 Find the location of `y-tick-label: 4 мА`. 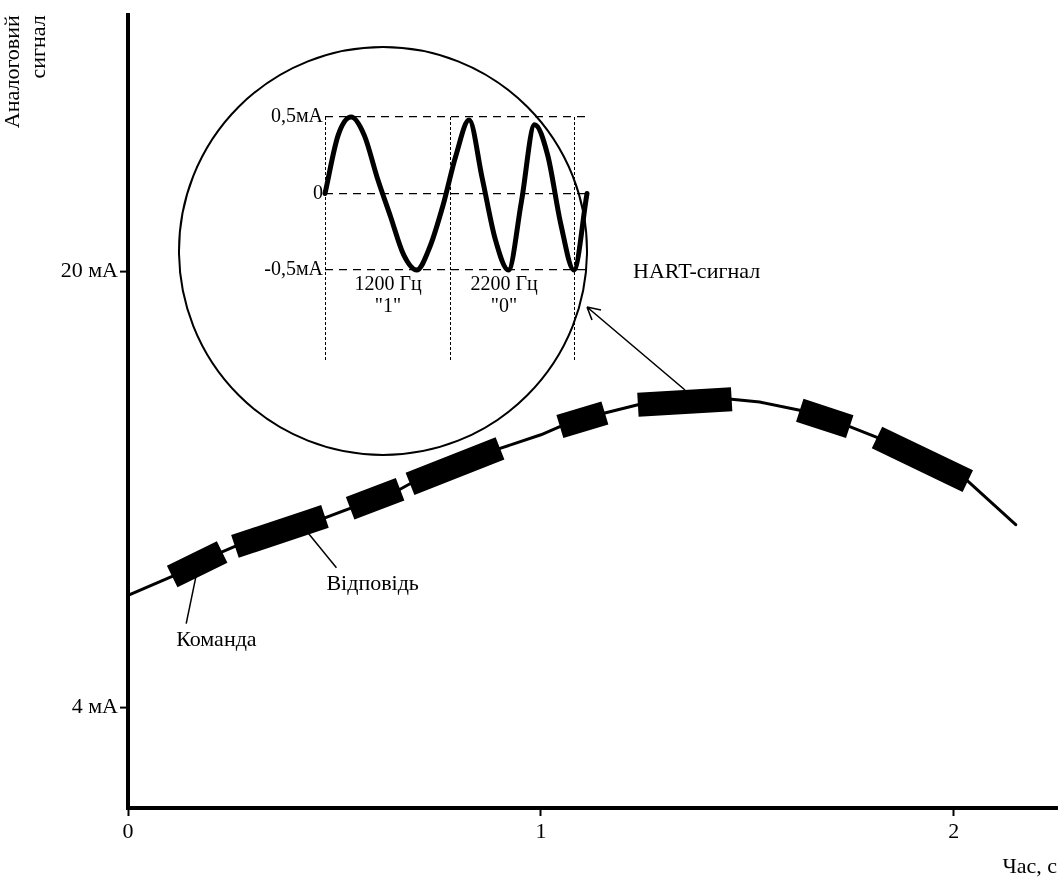

y-tick-label: 4 мА is located at coordinates (95, 705).